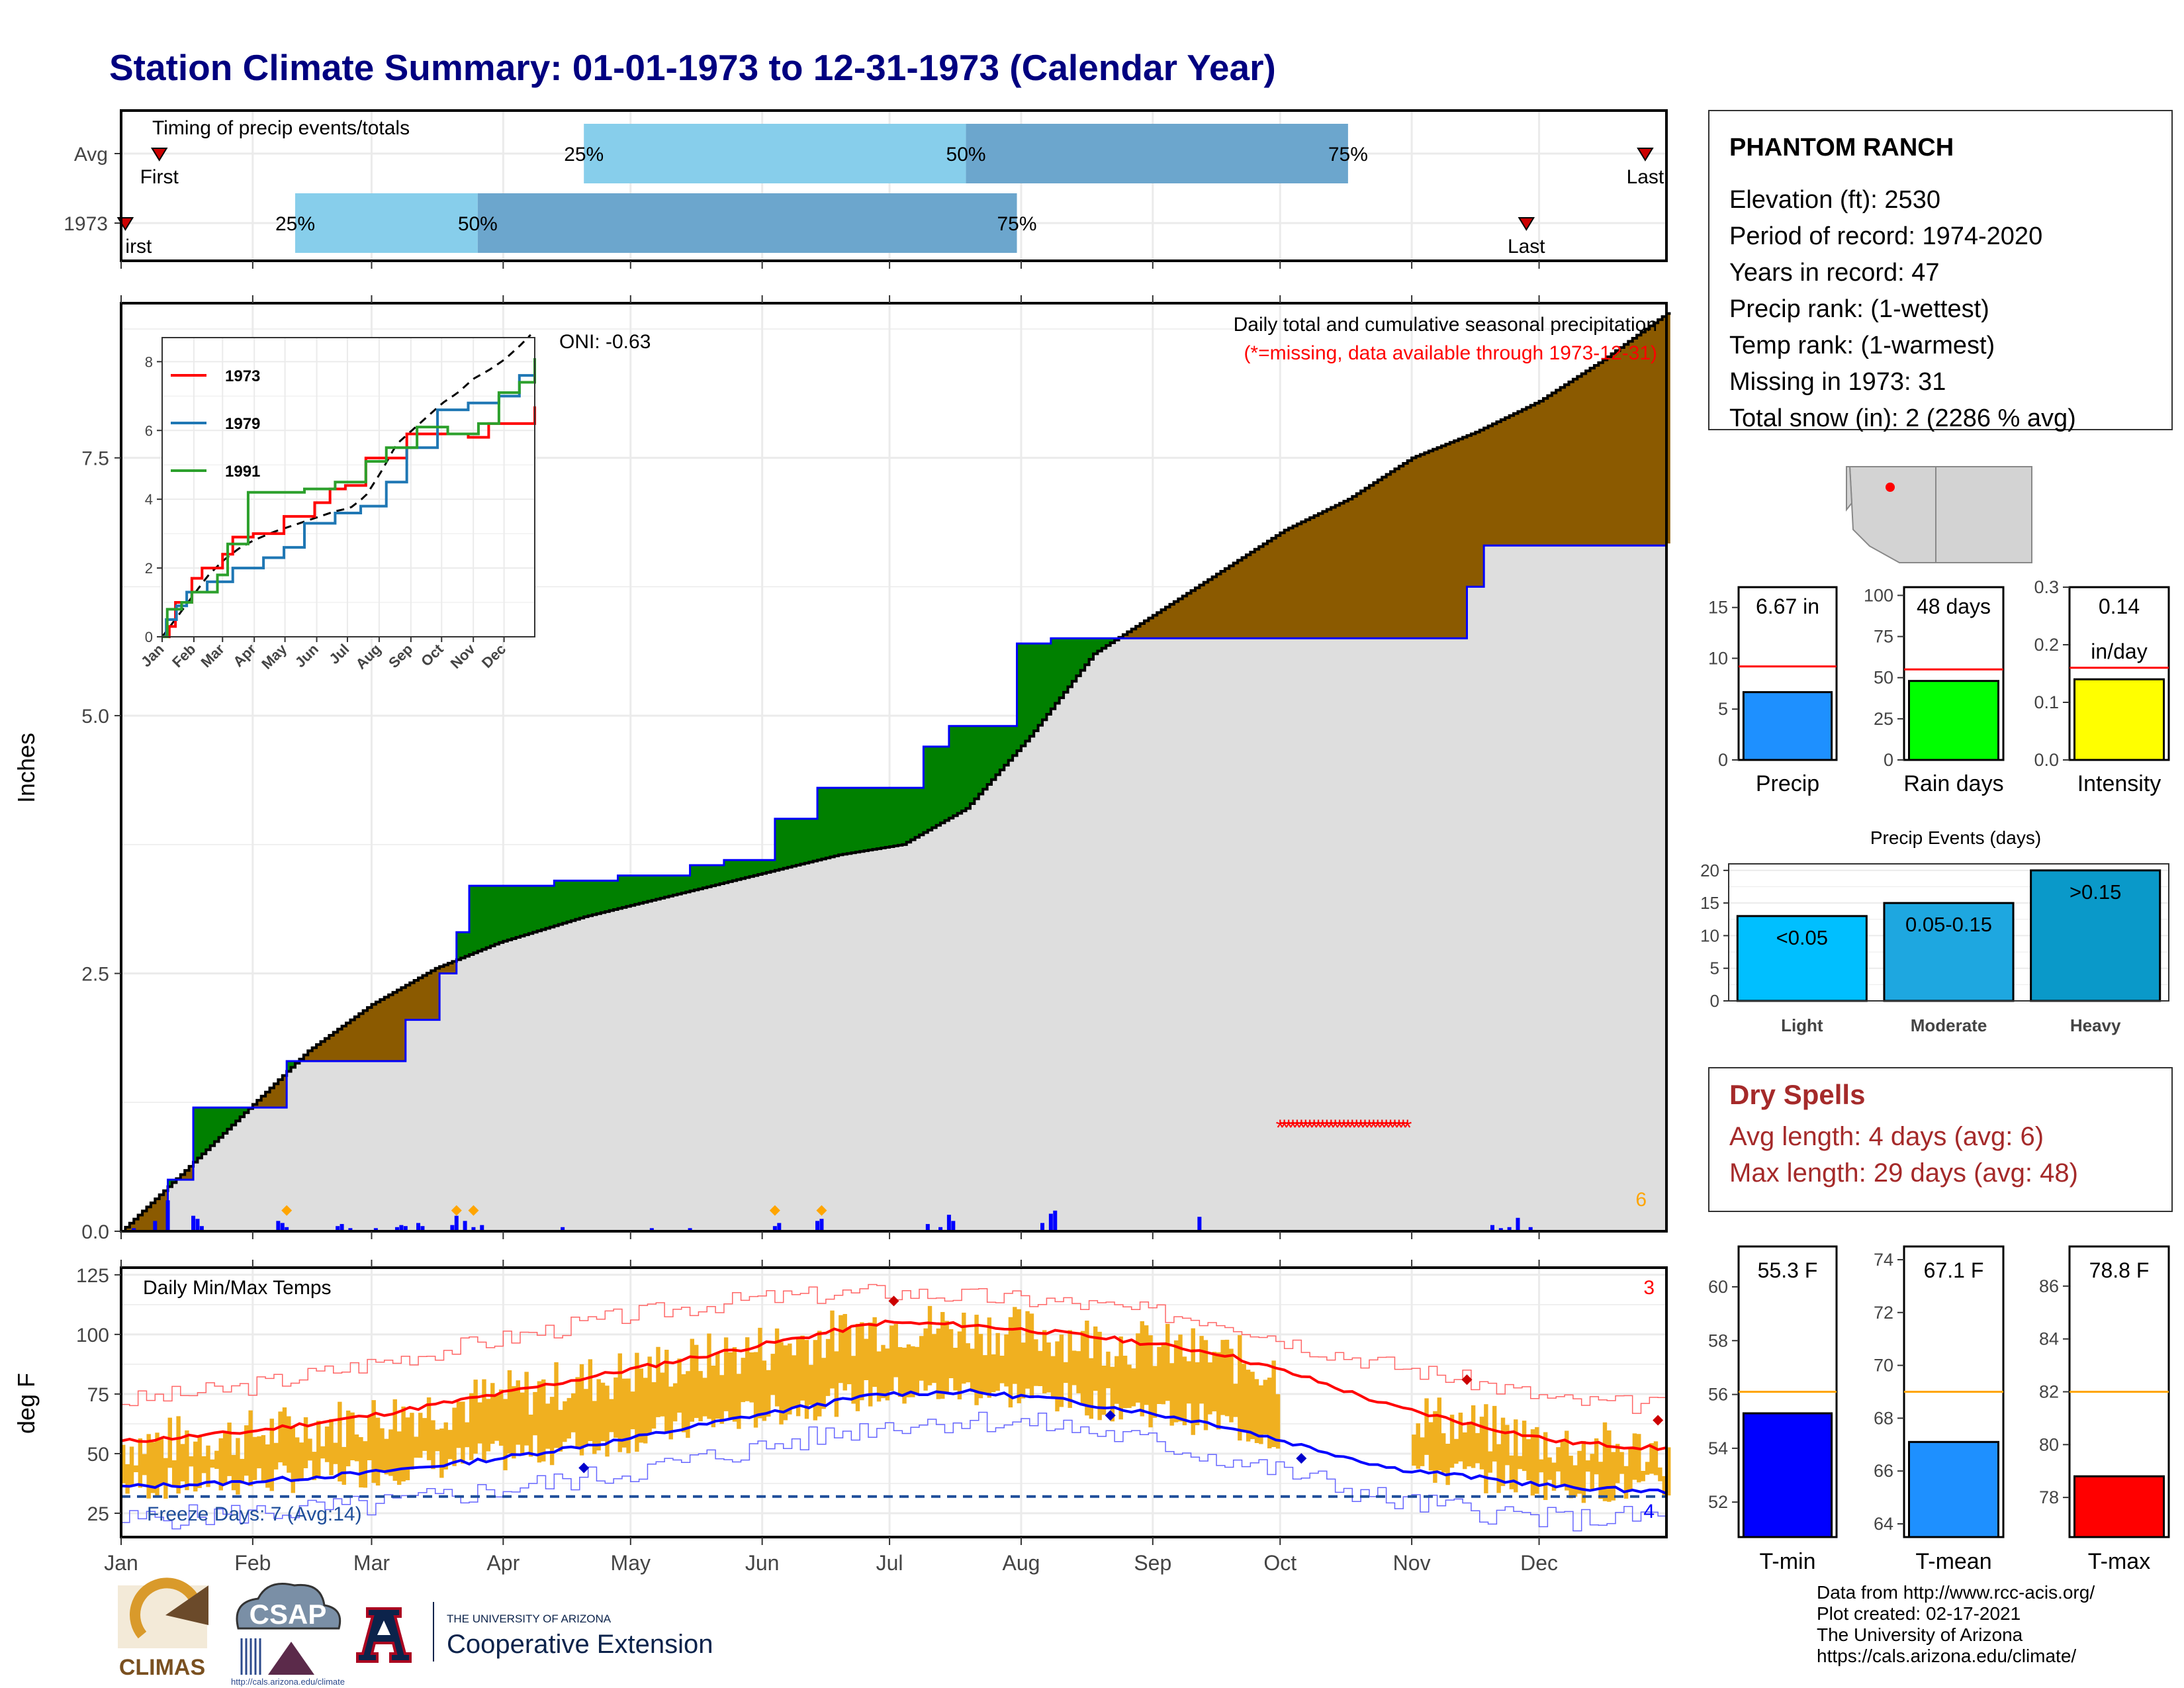 The image size is (2184, 1688). What do you see at coordinates (149, 637) in the screenshot?
I see `inset-y-tick-label: 0` at bounding box center [149, 637].